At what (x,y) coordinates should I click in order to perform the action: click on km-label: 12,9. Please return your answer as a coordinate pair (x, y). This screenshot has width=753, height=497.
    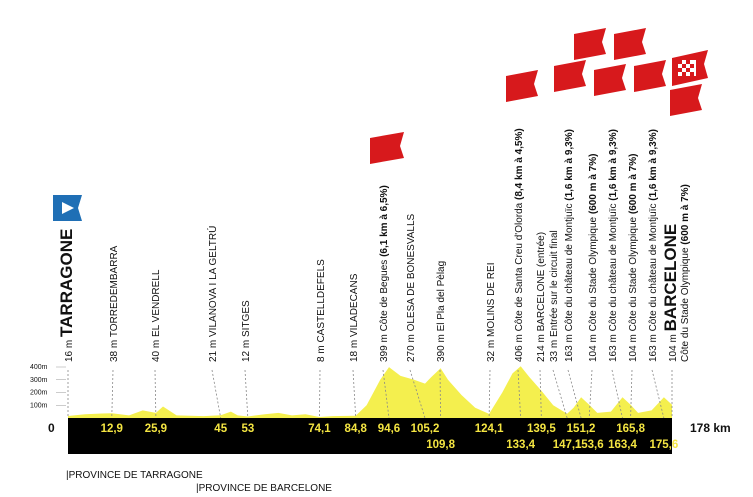
    Looking at the image, I should click on (112, 429).